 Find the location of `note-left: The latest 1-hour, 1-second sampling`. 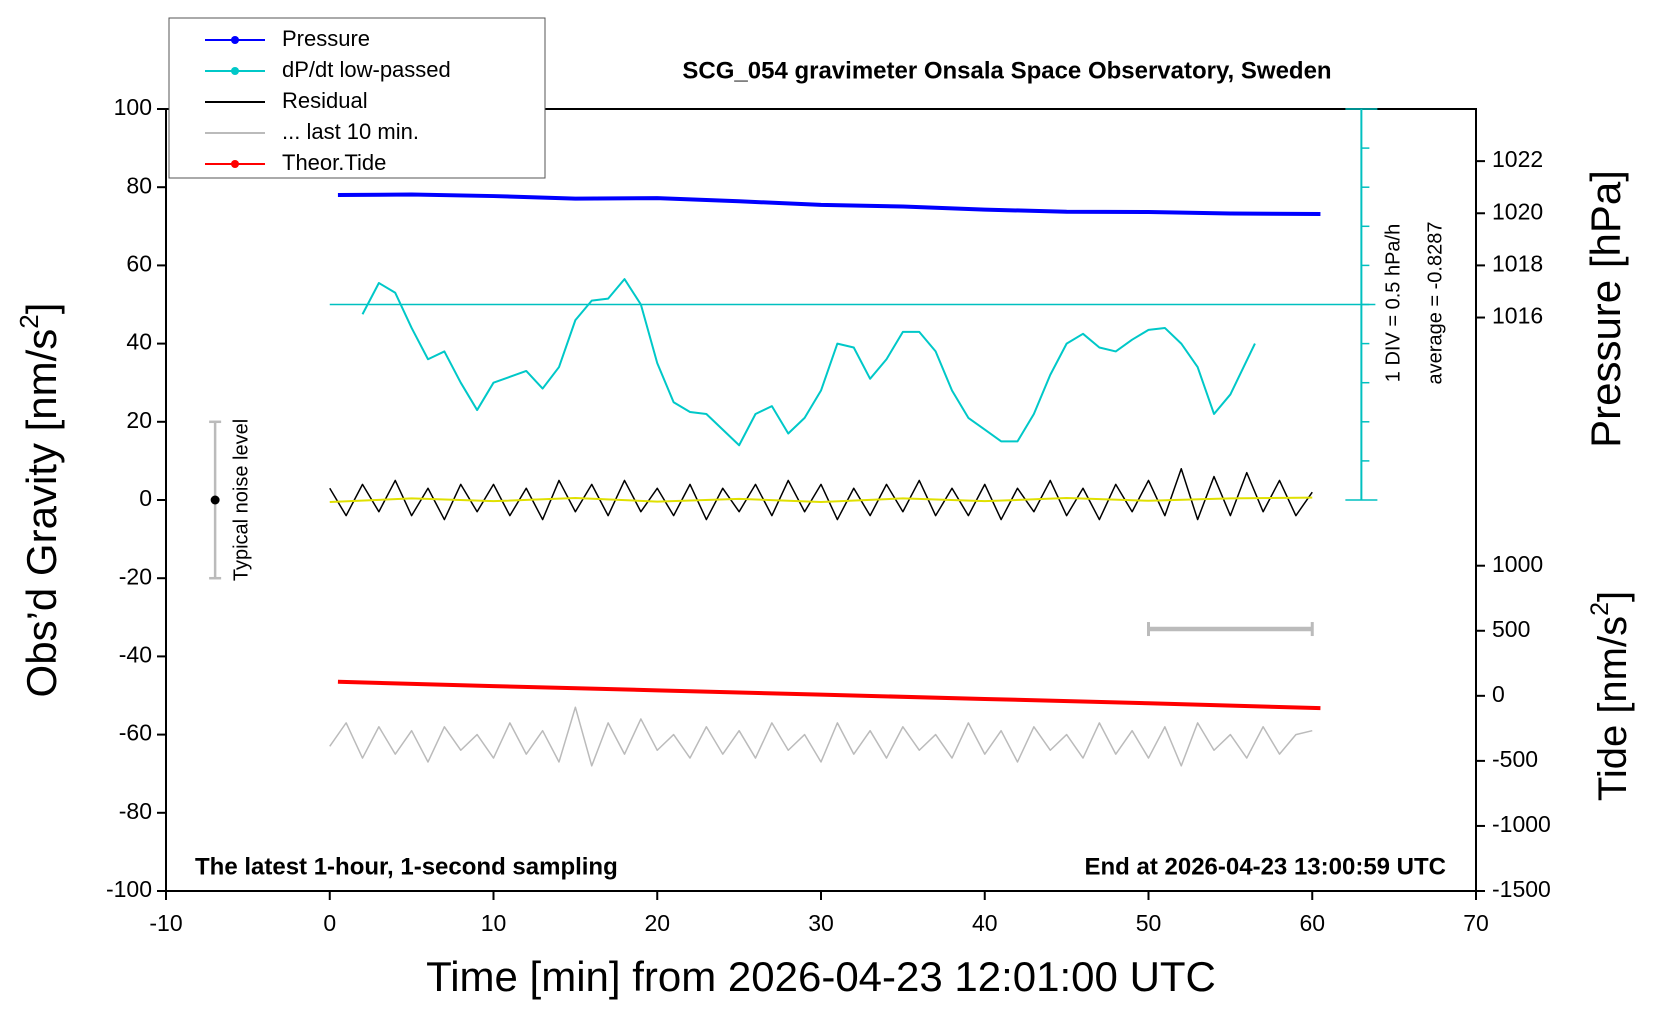

note-left: The latest 1-hour, 1-second sampling is located at coordinates (406, 866).